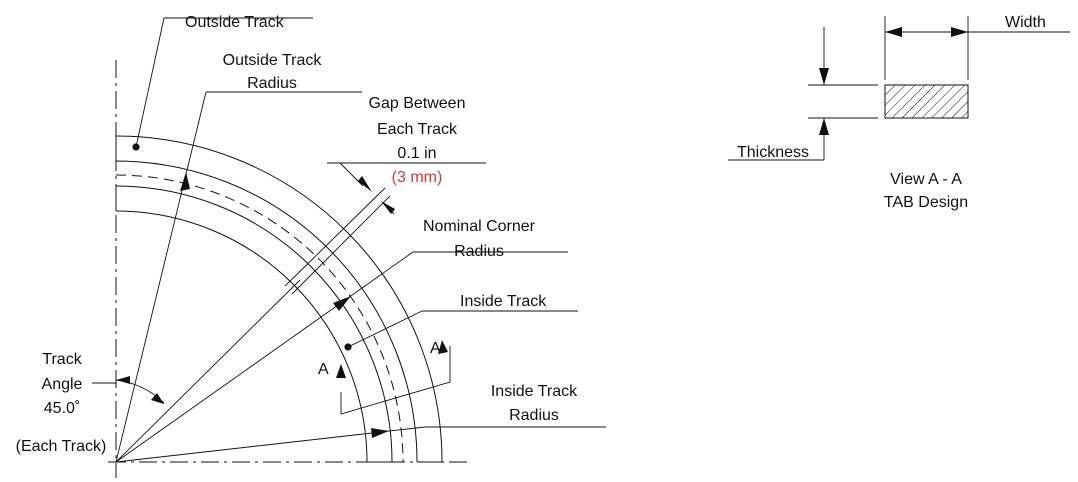 This screenshot has width=1078, height=482. Describe the element at coordinates (926, 202) in the screenshot. I see `view-label-line2: TAB Design` at that location.